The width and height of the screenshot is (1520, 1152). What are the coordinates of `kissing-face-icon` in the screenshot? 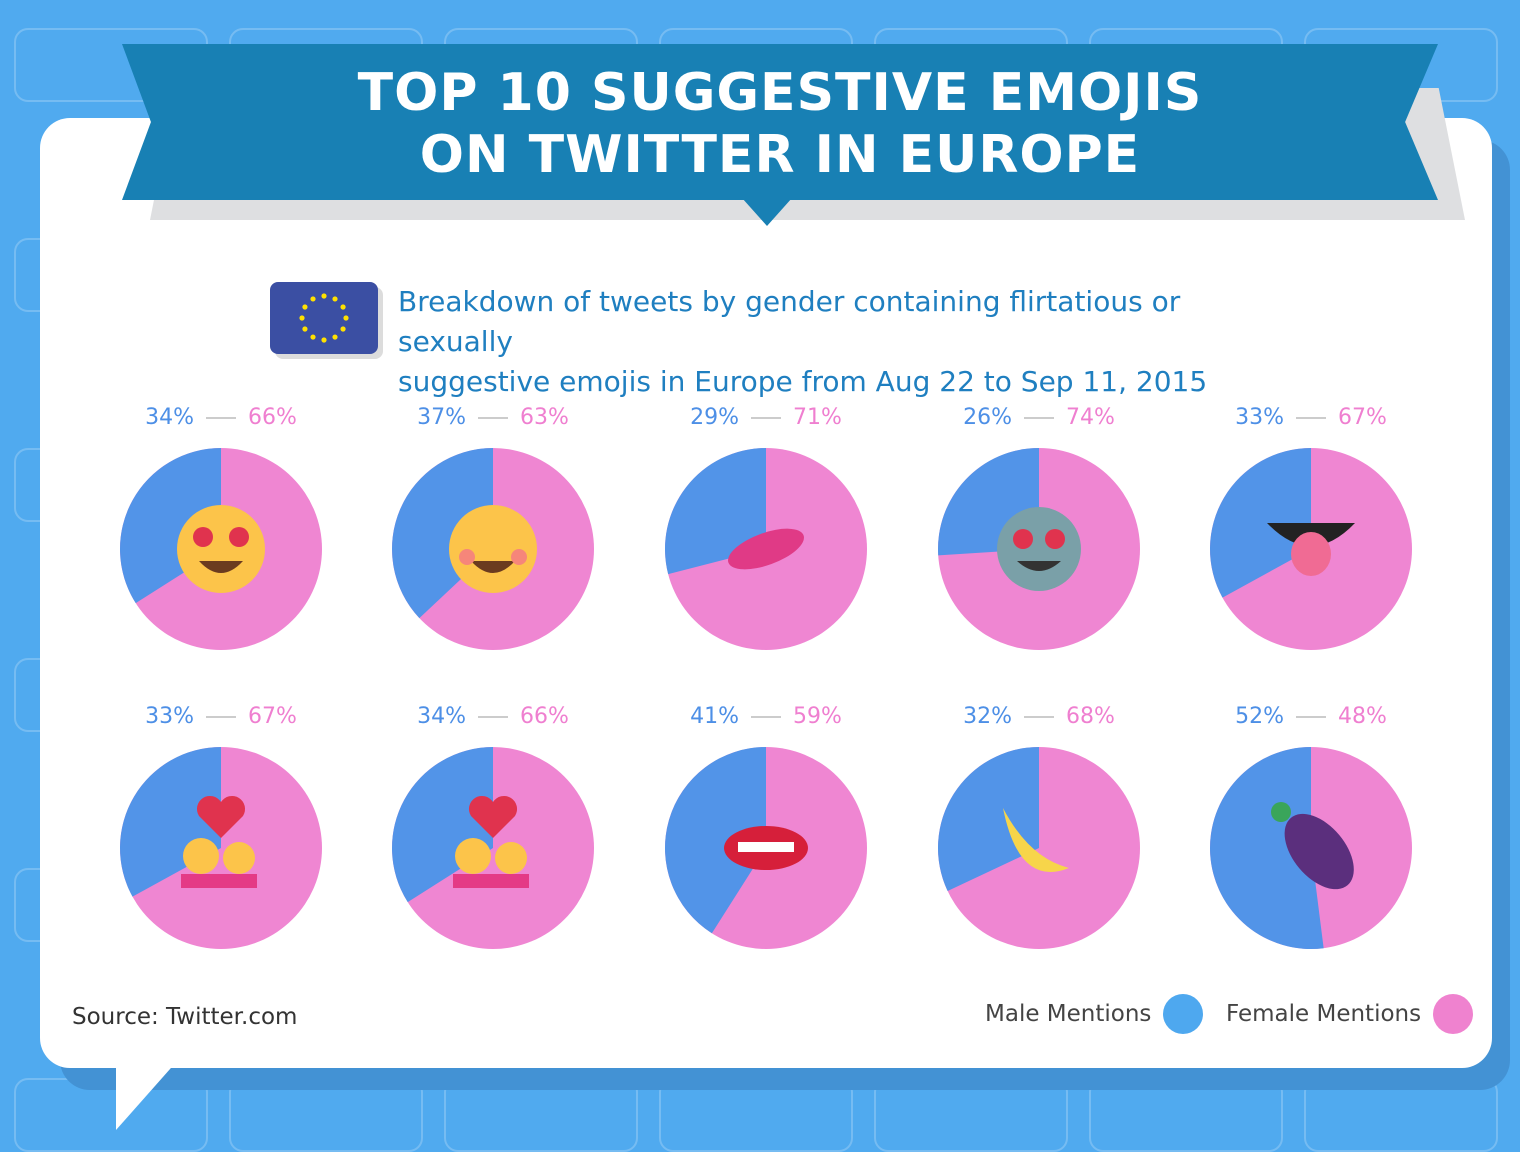 It's located at (493, 549).